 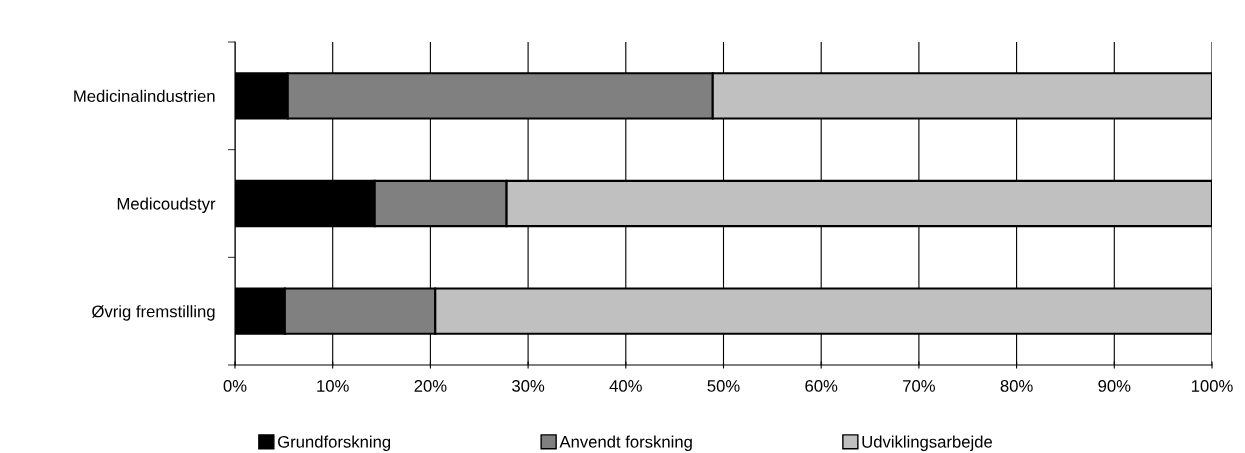 I want to click on y-tick-label: Medicoudstyr, so click(x=166, y=205).